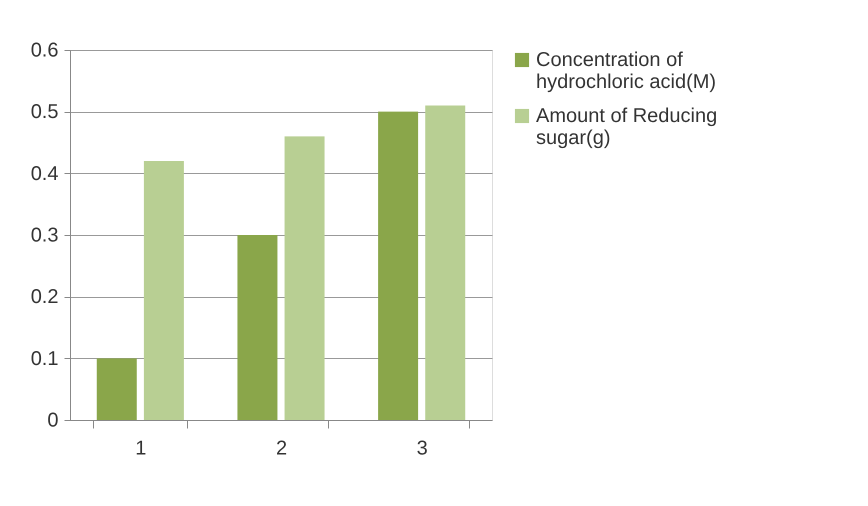 This screenshot has height=506, width=868. What do you see at coordinates (44, 359) in the screenshot?
I see `y-tick-label: 0.1` at bounding box center [44, 359].